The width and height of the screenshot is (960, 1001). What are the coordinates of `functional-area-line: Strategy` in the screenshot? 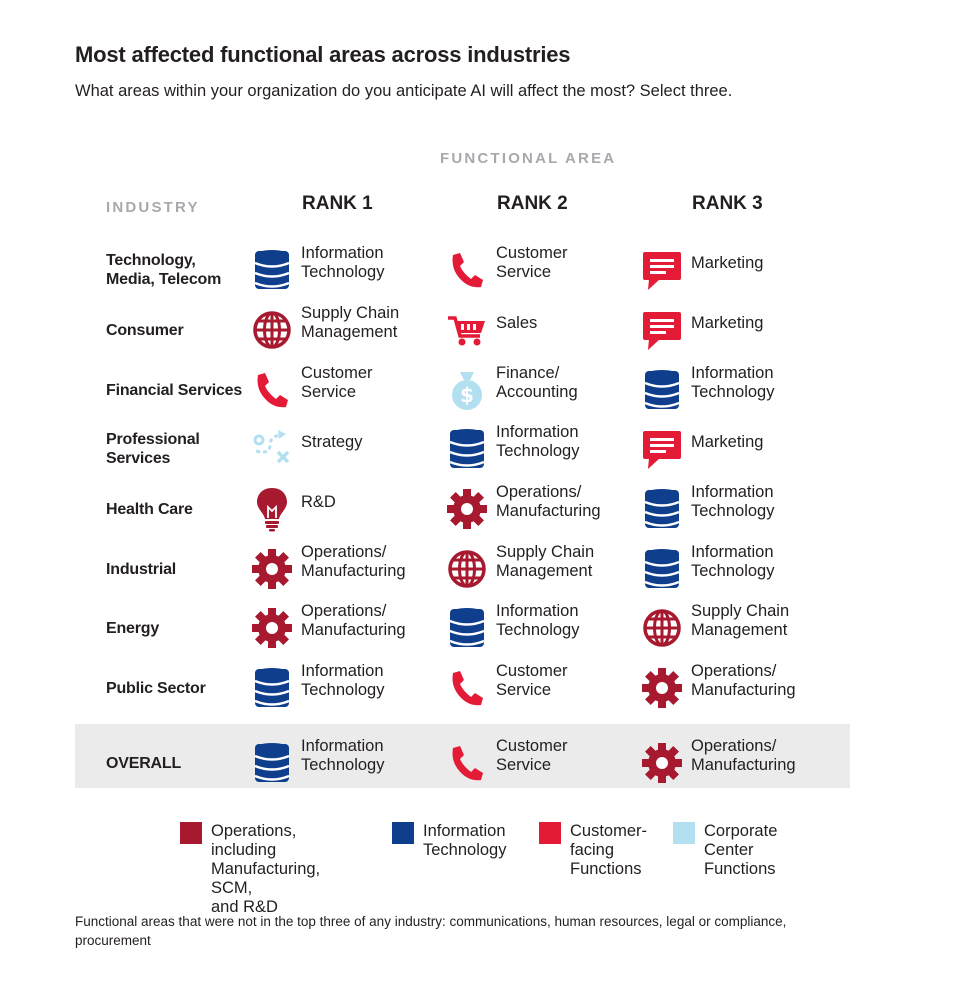 It's located at (332, 442).